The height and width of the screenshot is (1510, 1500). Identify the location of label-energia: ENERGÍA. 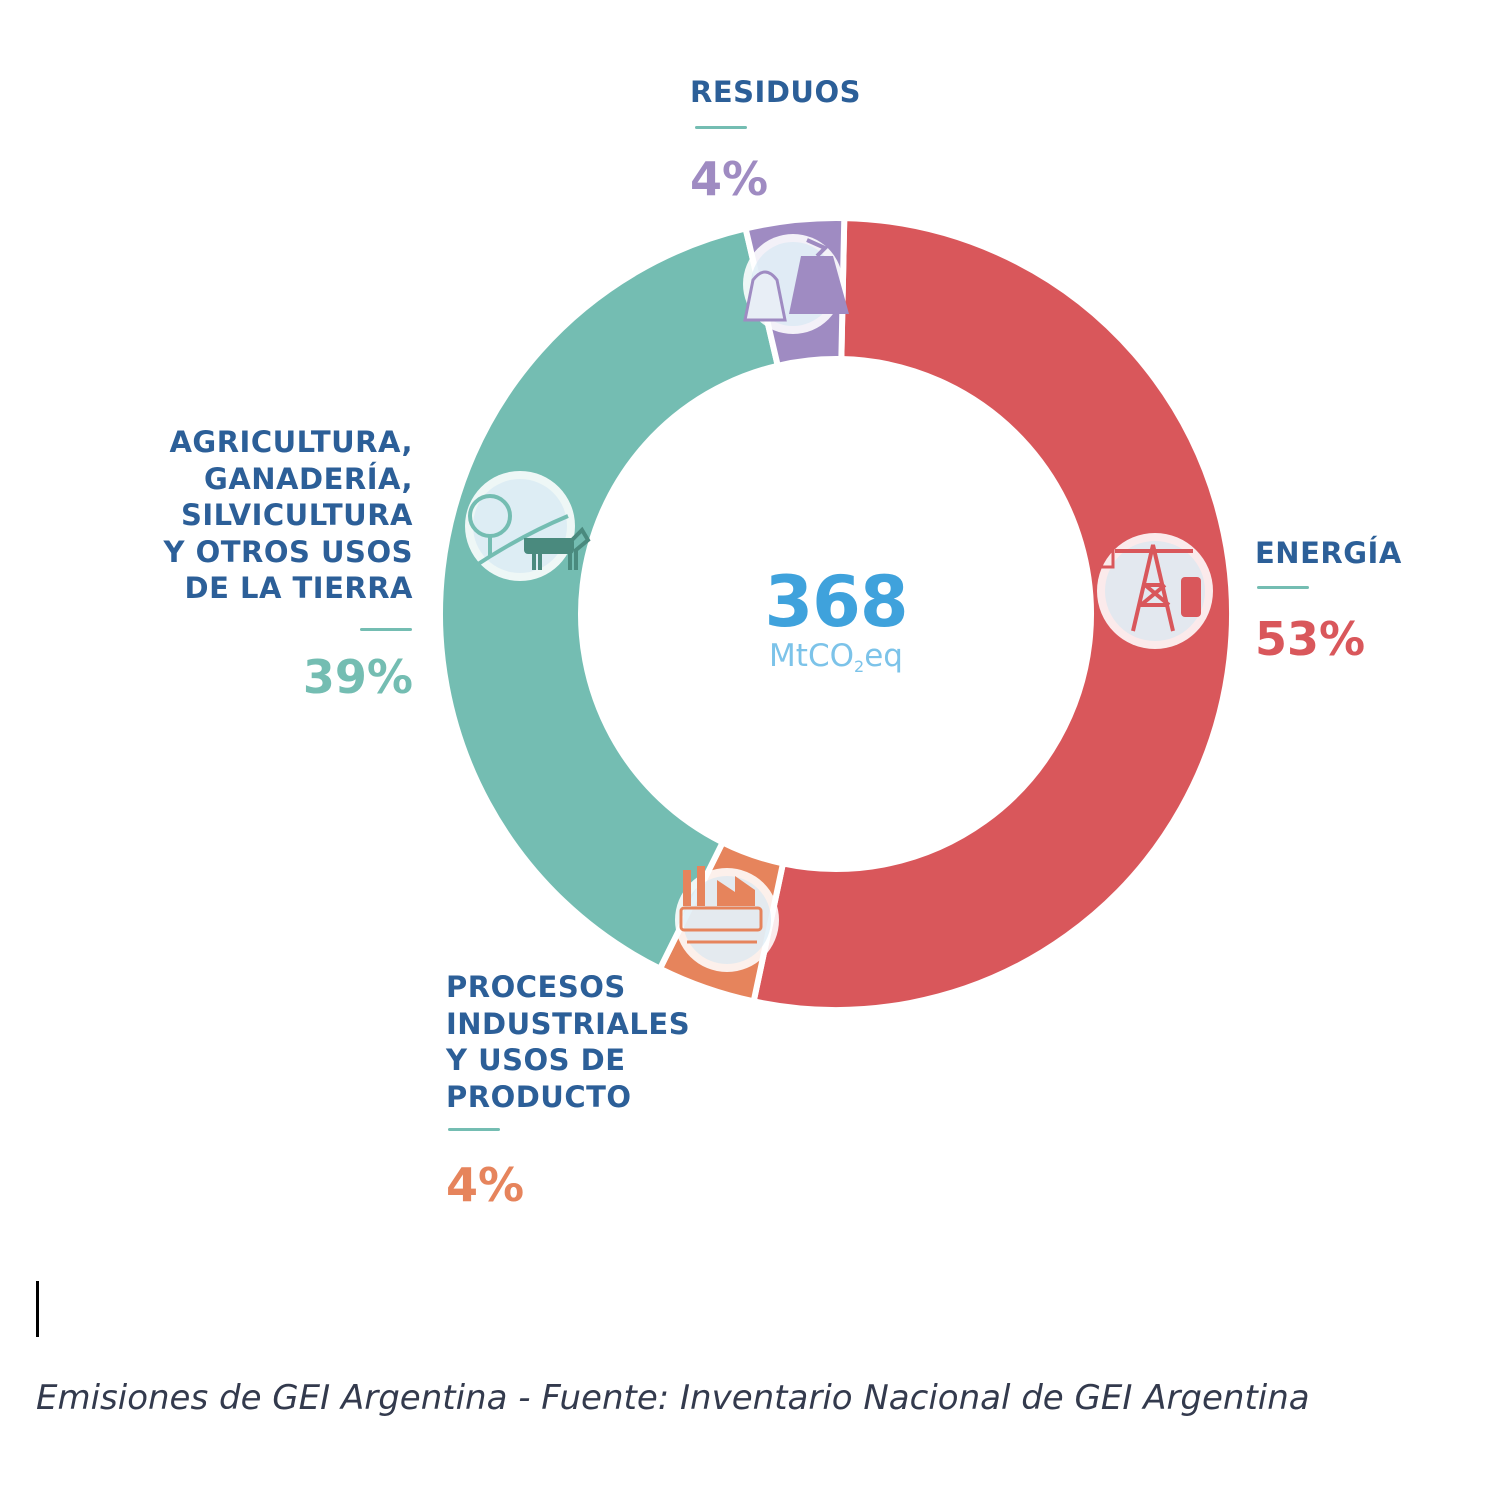
(1328, 553).